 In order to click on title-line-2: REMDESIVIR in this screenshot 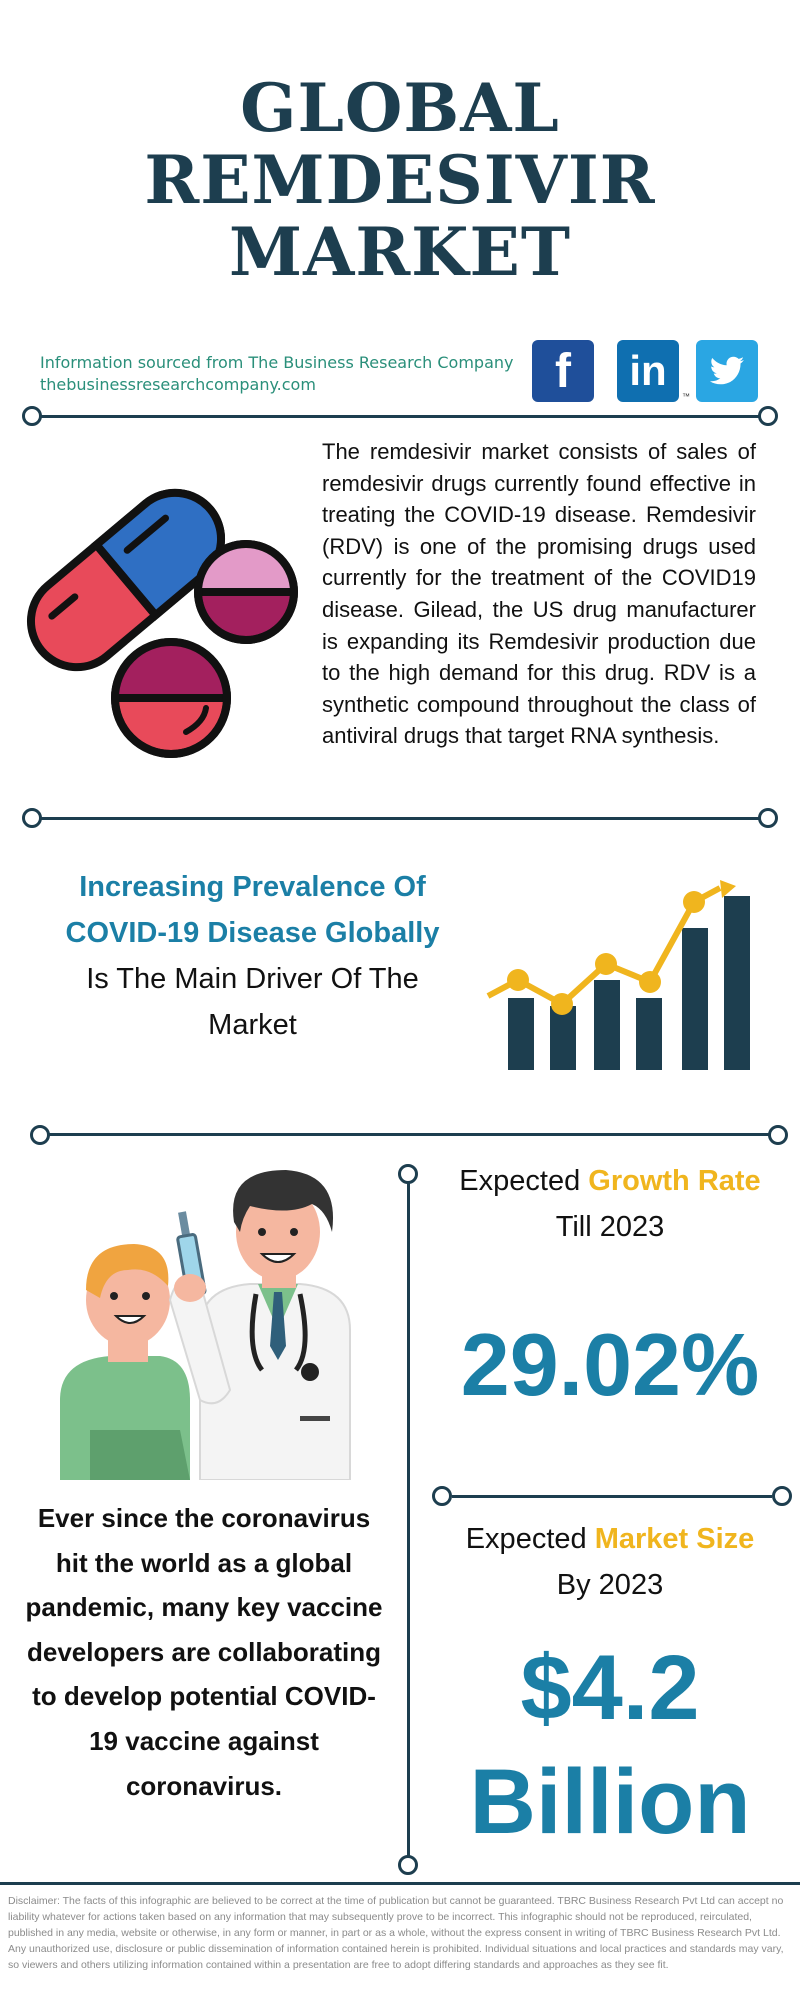, I will do `click(400, 180)`.